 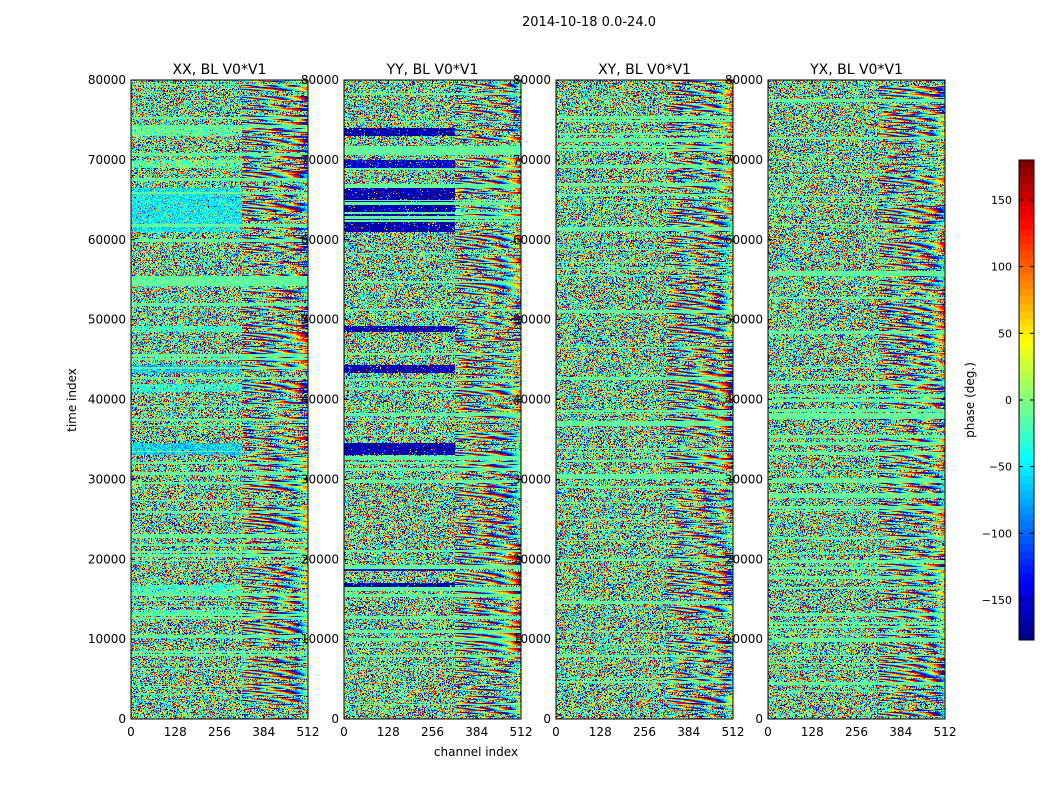 I want to click on figure-title: 2014-10-18 0.0-24.0, so click(x=589, y=22).